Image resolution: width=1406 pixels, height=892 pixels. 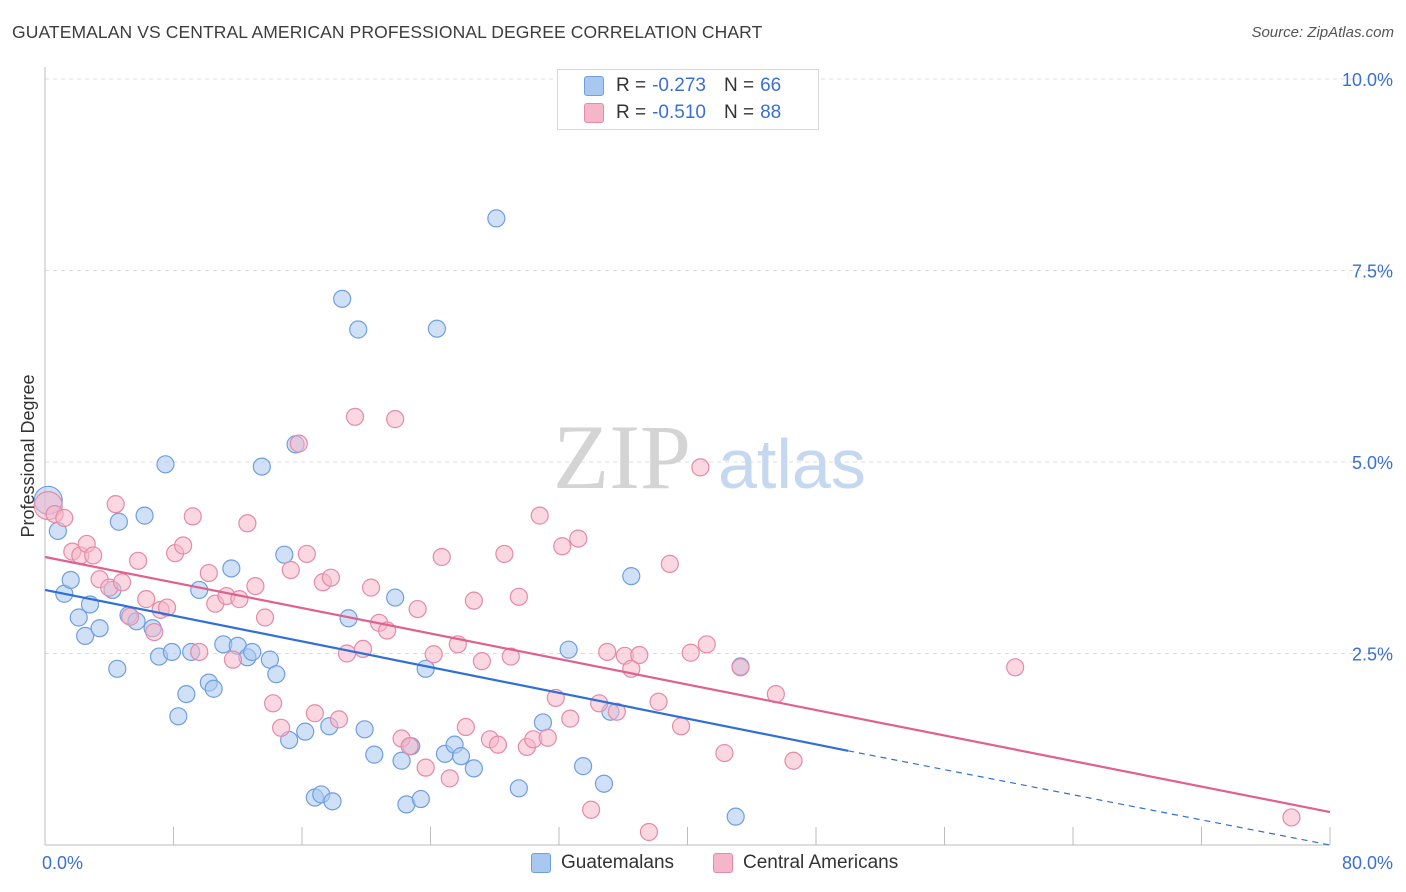 What do you see at coordinates (1089, 798) in the screenshot?
I see `trend-line-extension` at bounding box center [1089, 798].